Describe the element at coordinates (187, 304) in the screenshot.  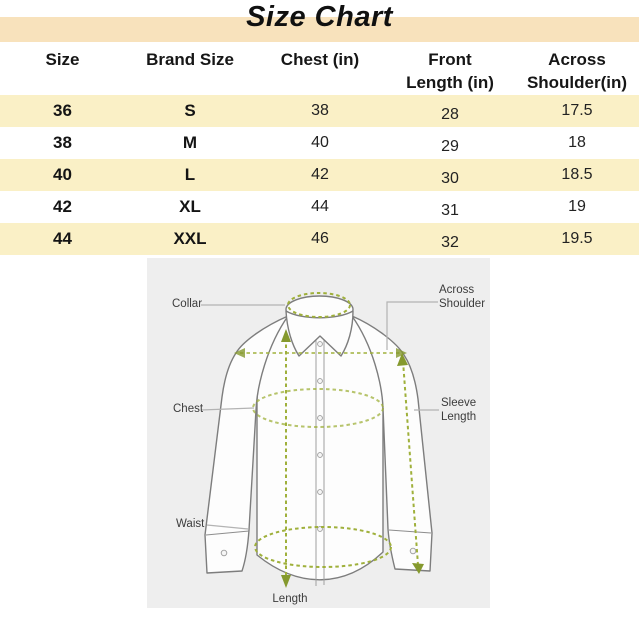
I see `label-collar: Collar` at that location.